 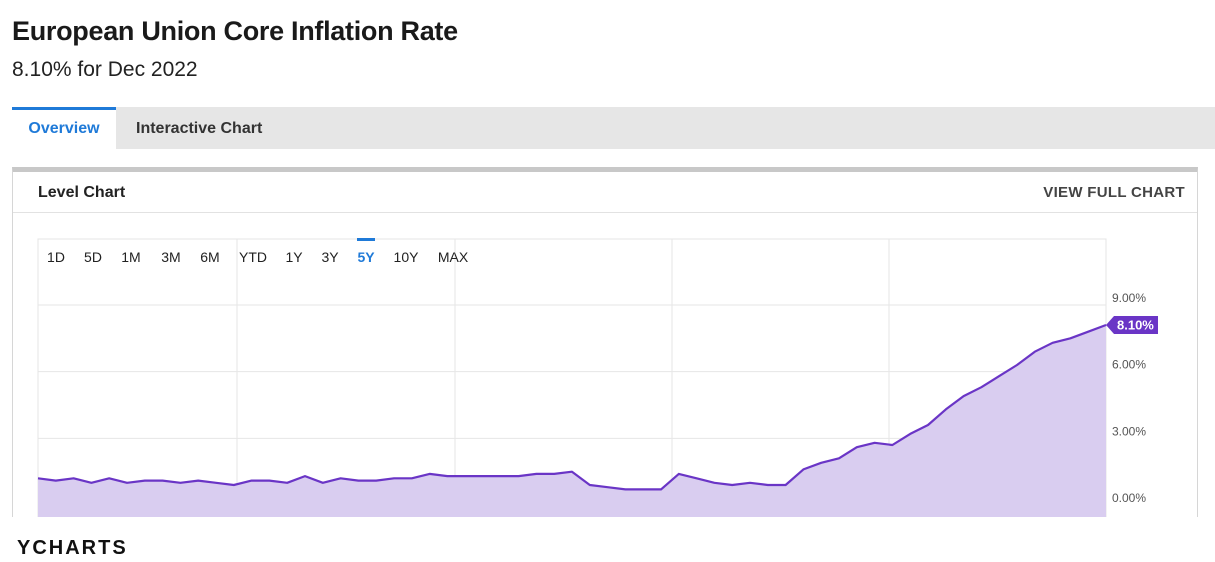 I want to click on tab-bar: Overview Interactive Chart, so click(x=613, y=128).